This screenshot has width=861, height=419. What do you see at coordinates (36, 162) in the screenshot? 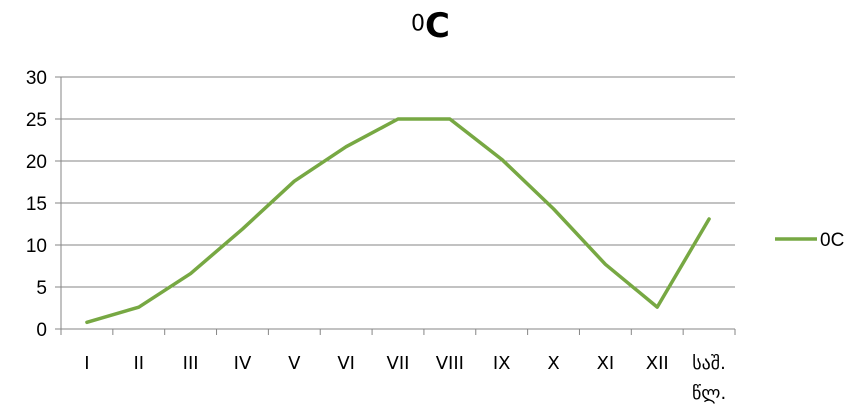
I see `y-tick-label: 20` at bounding box center [36, 162].